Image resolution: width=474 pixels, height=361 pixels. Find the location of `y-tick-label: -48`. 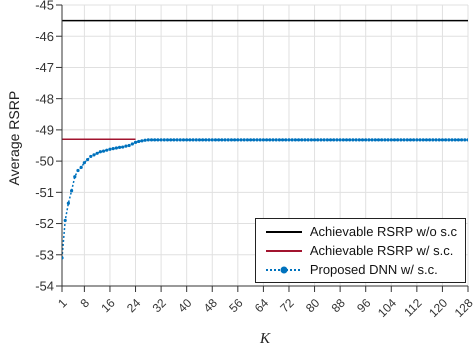

y-tick-label: -48 is located at coordinates (44, 98).